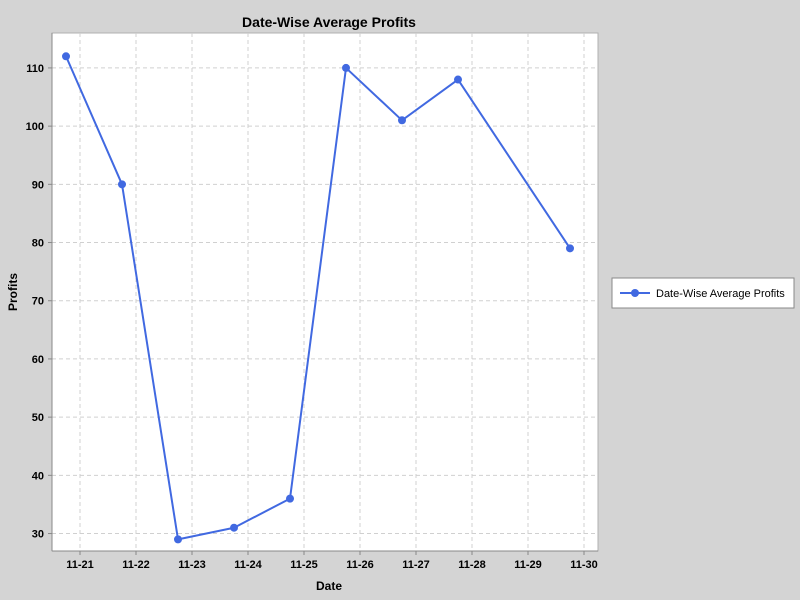 The height and width of the screenshot is (600, 800). Describe the element at coordinates (360, 565) in the screenshot. I see `x-tick-label: 11-26` at that location.